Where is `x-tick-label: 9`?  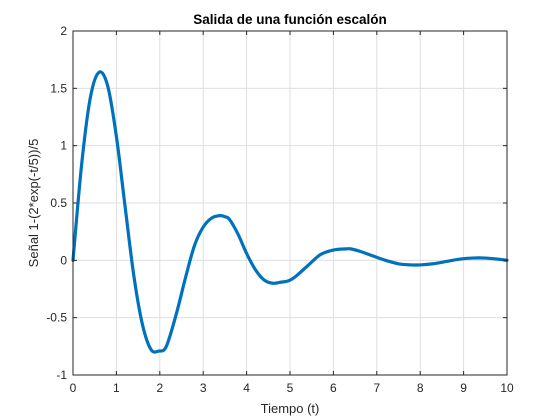 x-tick-label: 9 is located at coordinates (463, 388).